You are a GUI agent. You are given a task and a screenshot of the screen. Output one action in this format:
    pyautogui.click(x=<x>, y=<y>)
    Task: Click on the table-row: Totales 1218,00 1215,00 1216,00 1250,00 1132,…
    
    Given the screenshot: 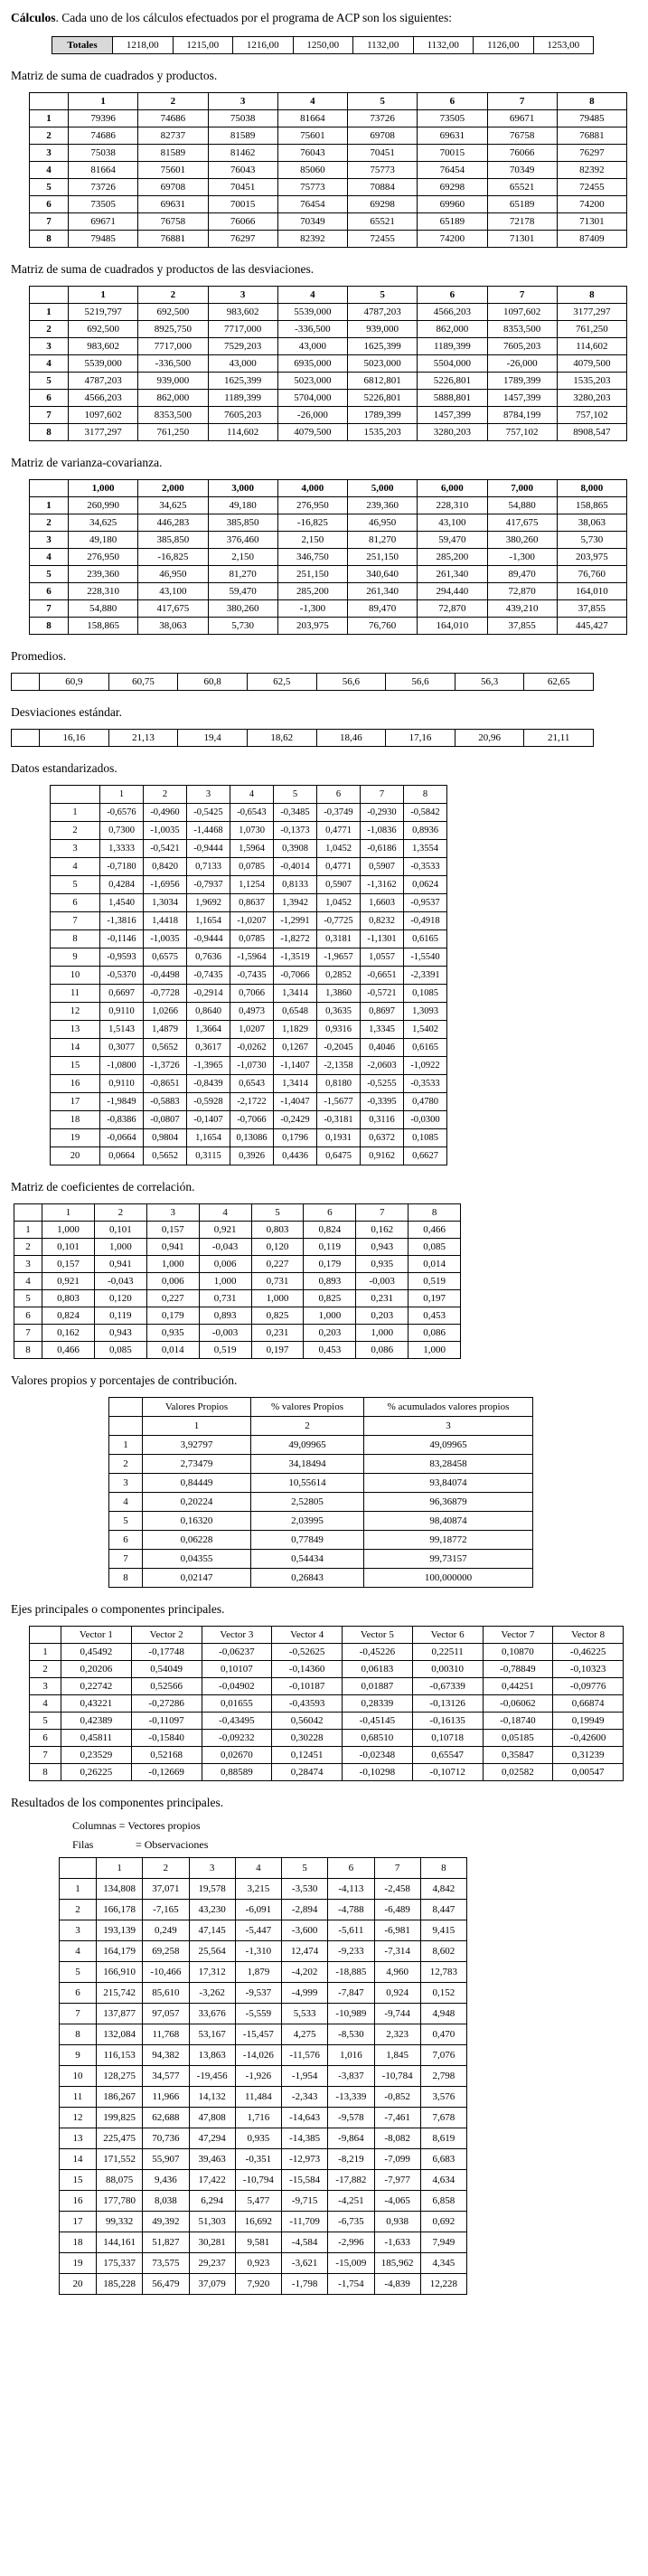 What is the action you would take?
    pyautogui.click(x=323, y=45)
    